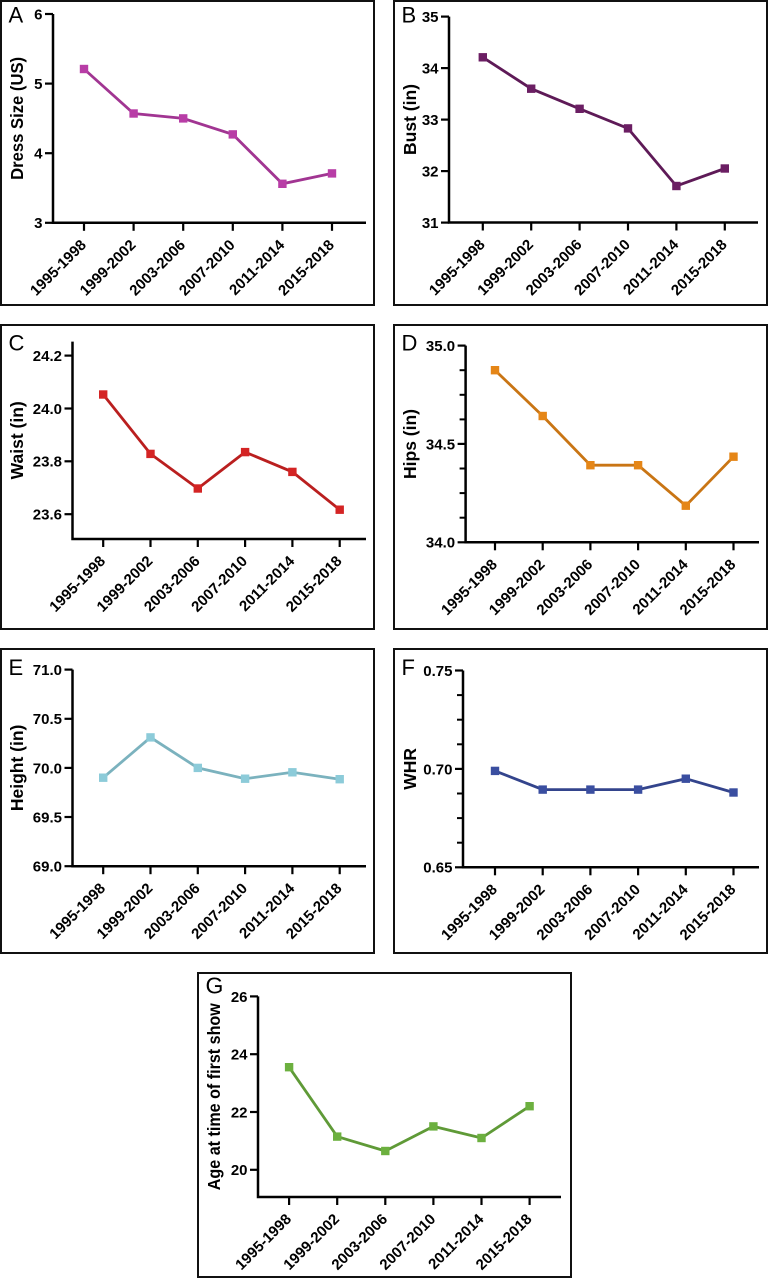 The image size is (768, 1278). Describe the element at coordinates (47, 515) in the screenshot. I see `svg-text: 23.6` at that location.